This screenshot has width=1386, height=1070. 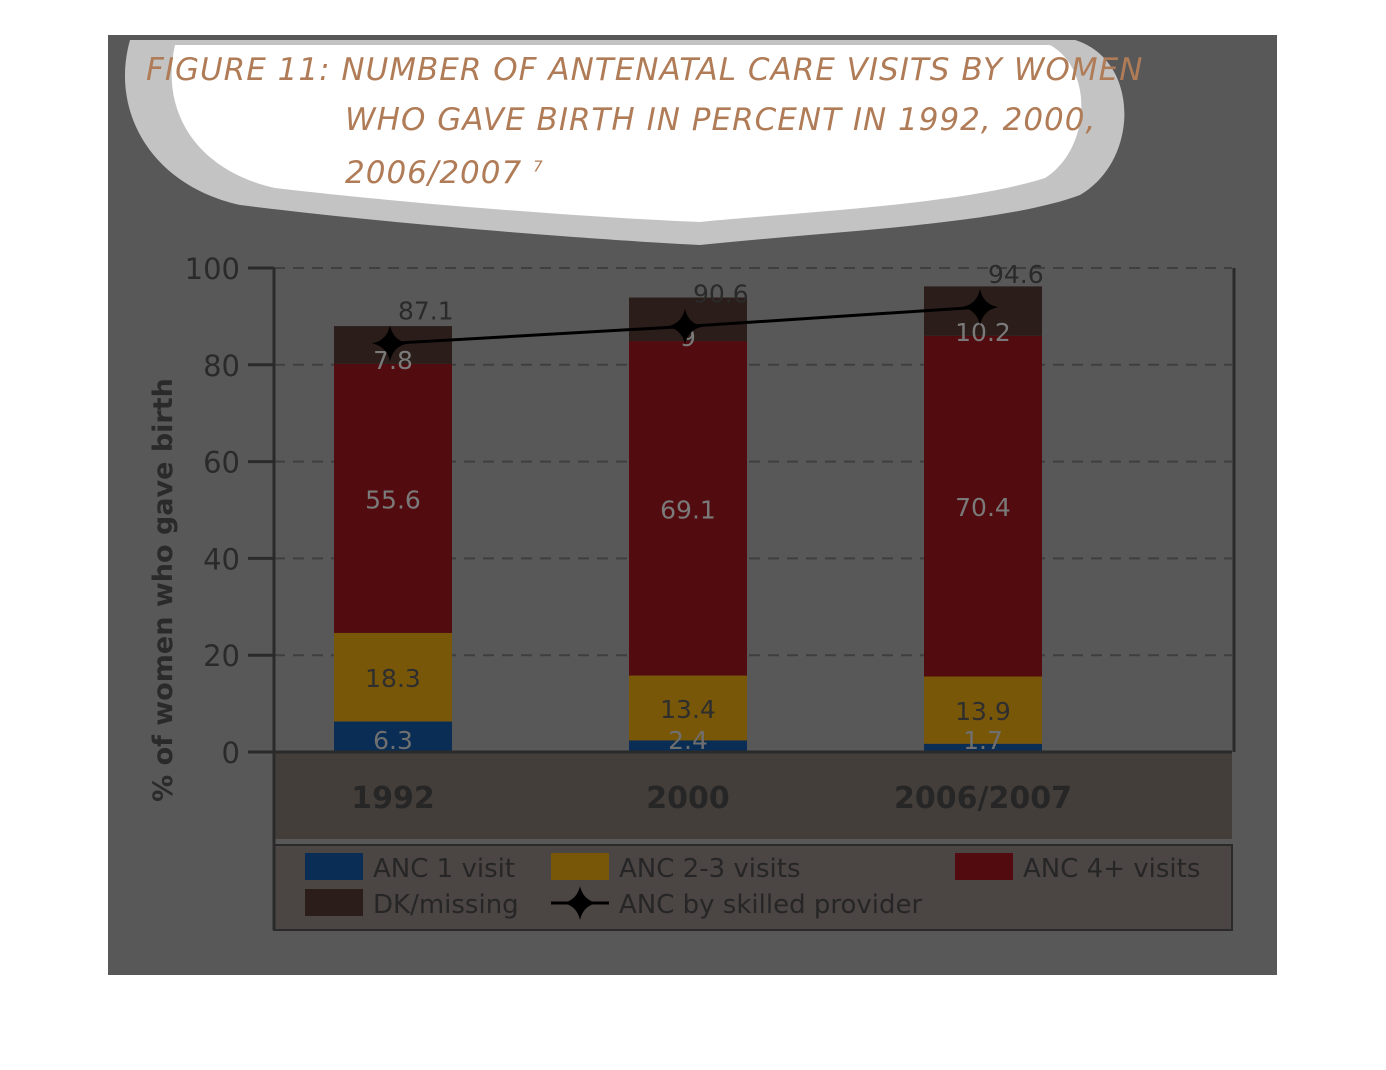 I want to click on y-tick-labels: 0 20 40 60 80 100, so click(x=212, y=511).